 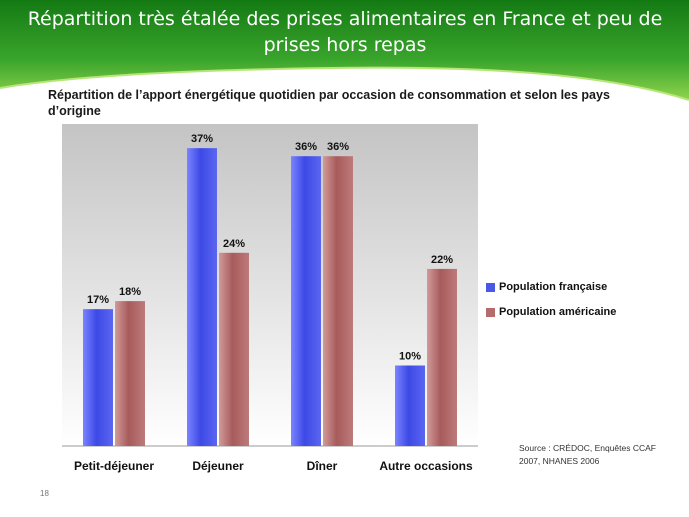 I want to click on data-label-american-1: 24%, so click(x=234, y=244).